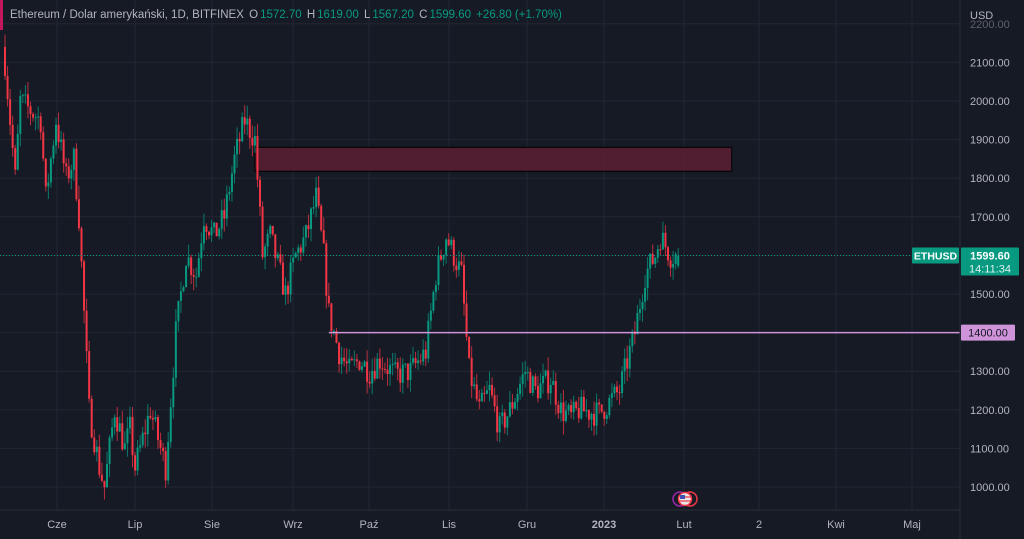  What do you see at coordinates (369, 525) in the screenshot?
I see `time-tick-label: Paź` at bounding box center [369, 525].